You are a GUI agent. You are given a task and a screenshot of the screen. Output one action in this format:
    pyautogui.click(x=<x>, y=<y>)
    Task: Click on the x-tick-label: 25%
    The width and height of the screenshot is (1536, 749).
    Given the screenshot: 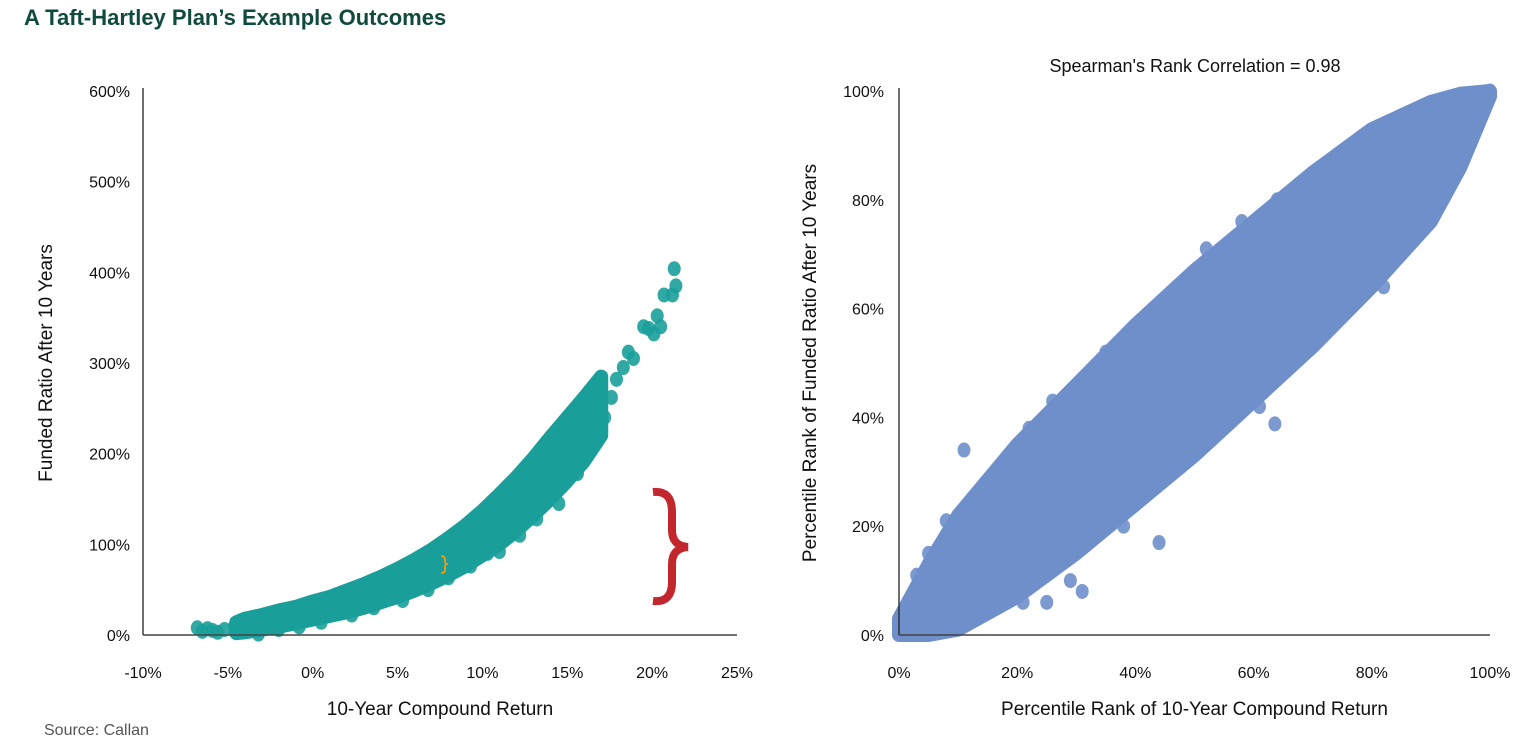 What is the action you would take?
    pyautogui.click(x=737, y=673)
    